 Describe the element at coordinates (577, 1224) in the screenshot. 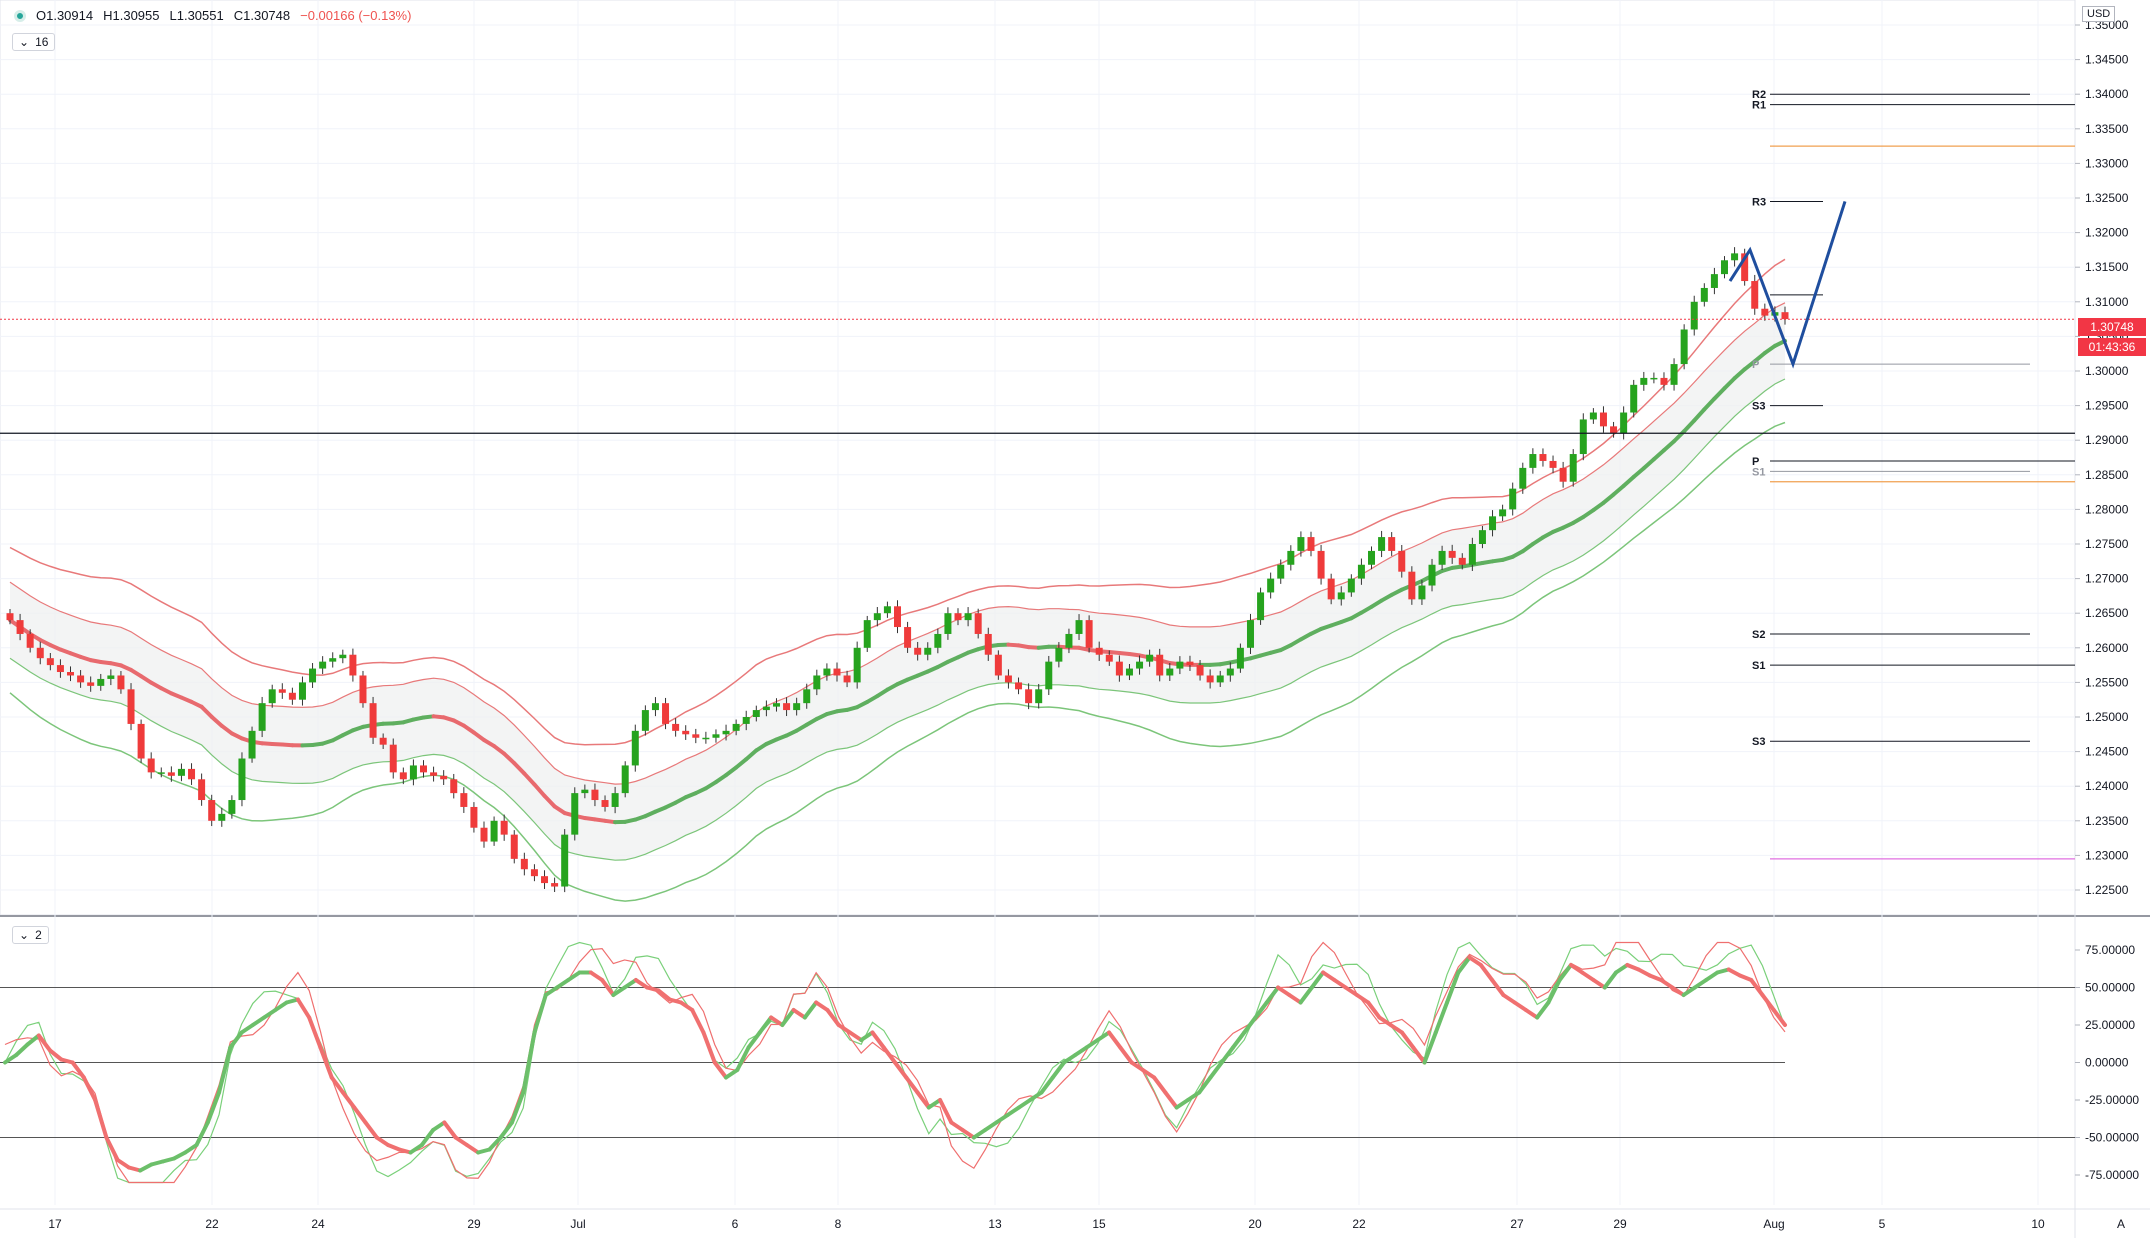

I see `x-tick-label: Jul` at that location.